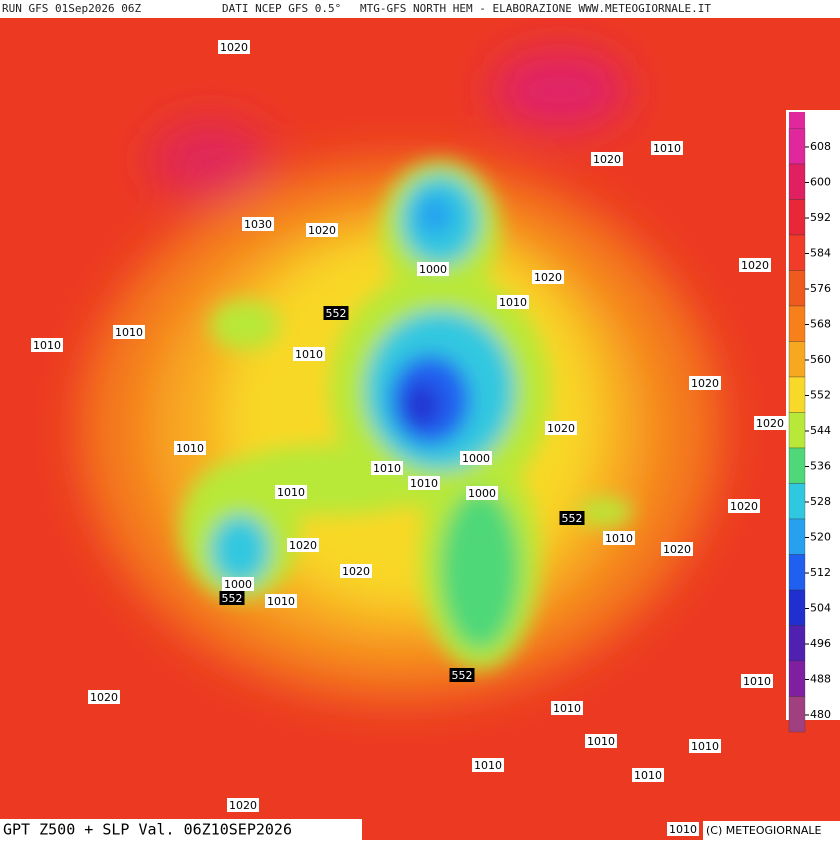 The width and height of the screenshot is (840, 844). I want to click on colorbar-label: 576, so click(820, 288).